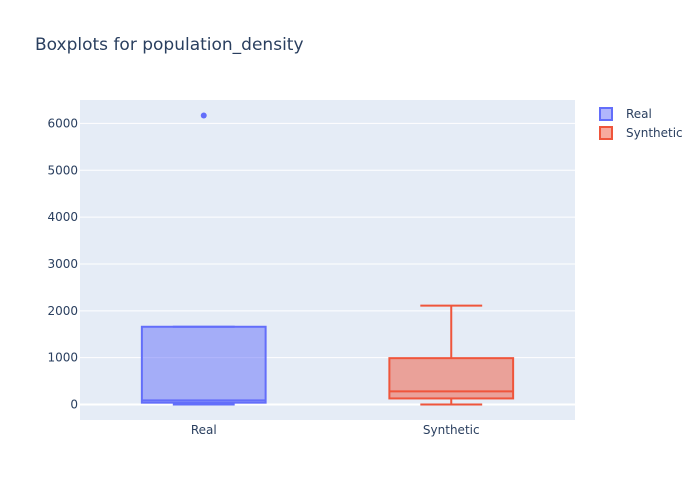 The image size is (700, 500). I want to click on y-axis-ticks: 0 1000 2000 3000 4000 5000 6000, so click(62, 263).